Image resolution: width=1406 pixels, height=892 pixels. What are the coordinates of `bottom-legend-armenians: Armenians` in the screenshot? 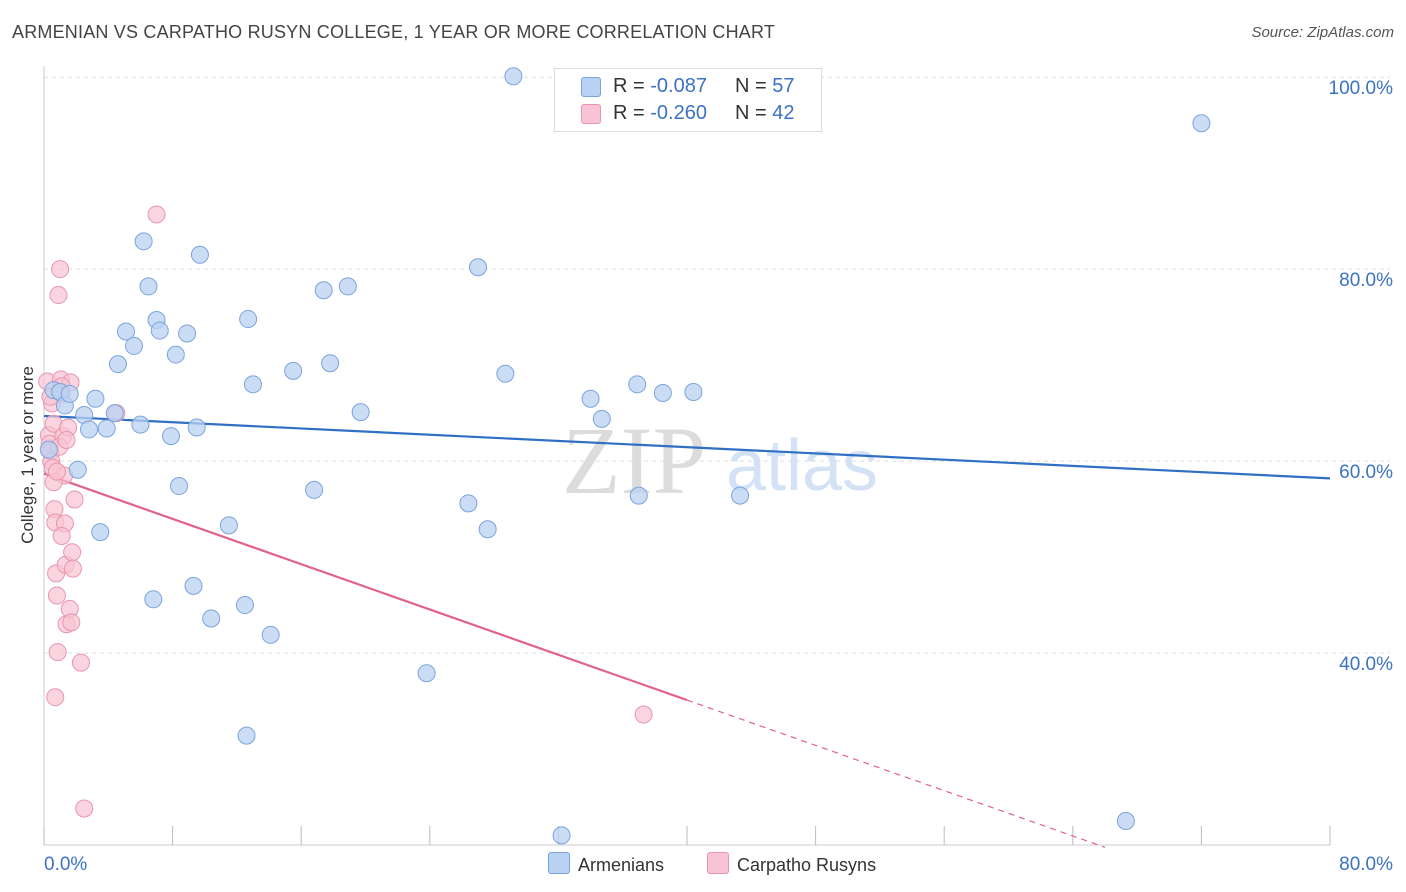 It's located at (606, 864).